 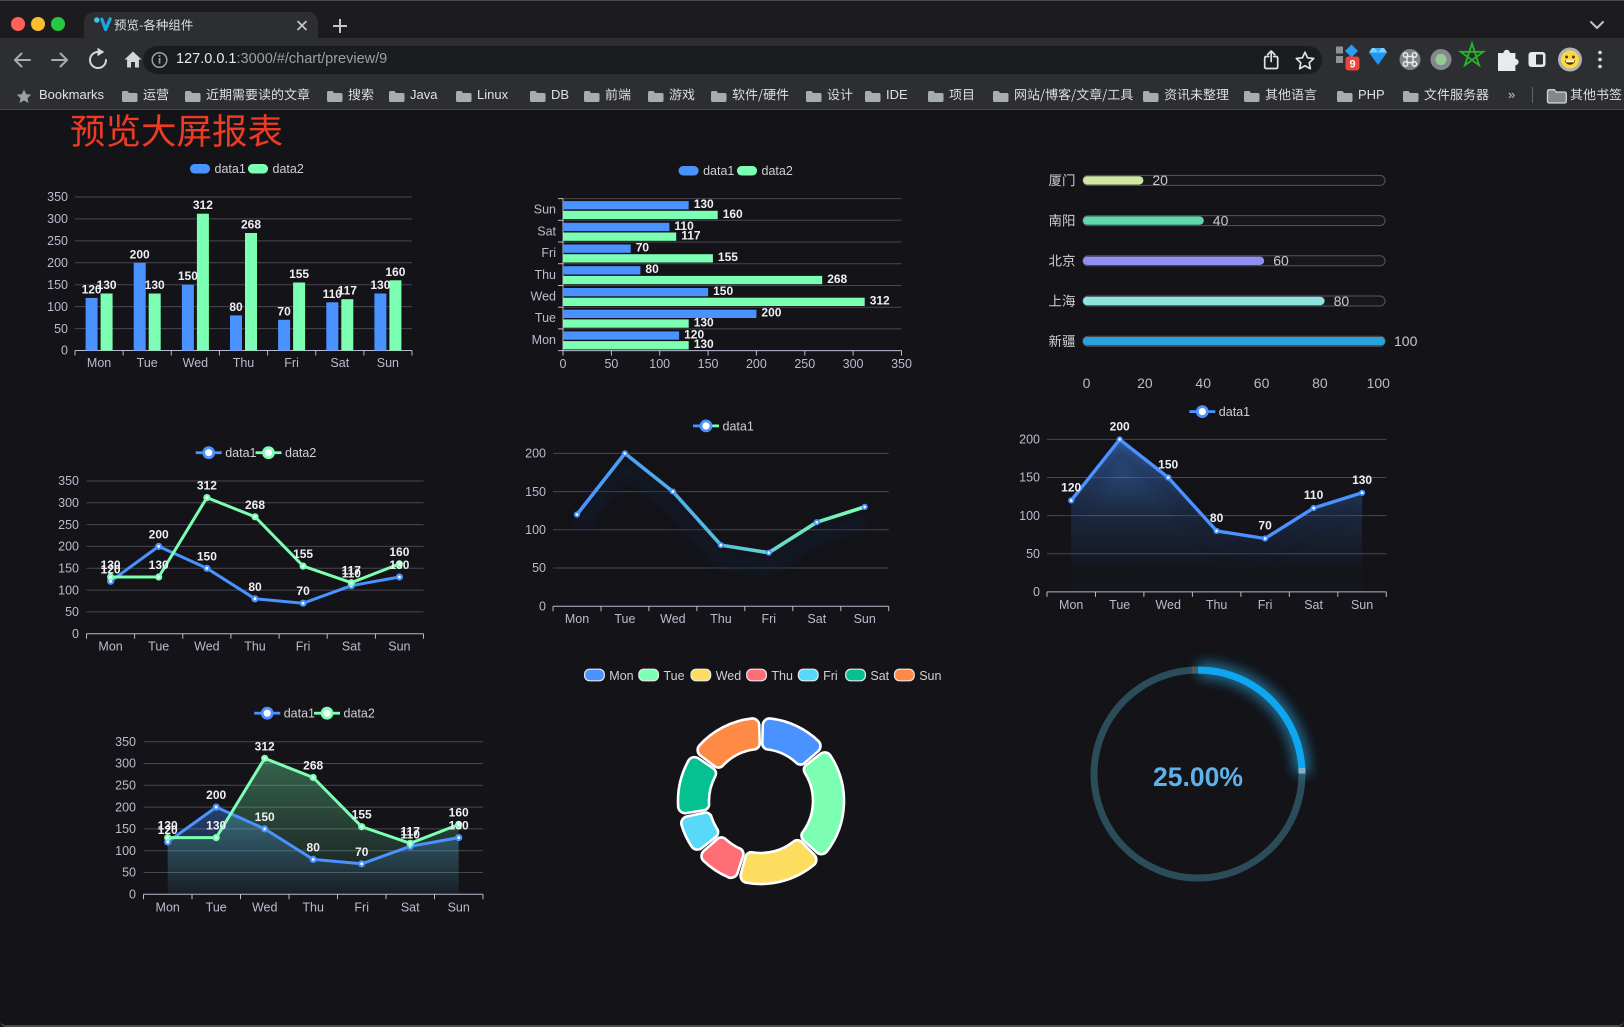 I want to click on svg-text: 25.00%, so click(x=1198, y=777).